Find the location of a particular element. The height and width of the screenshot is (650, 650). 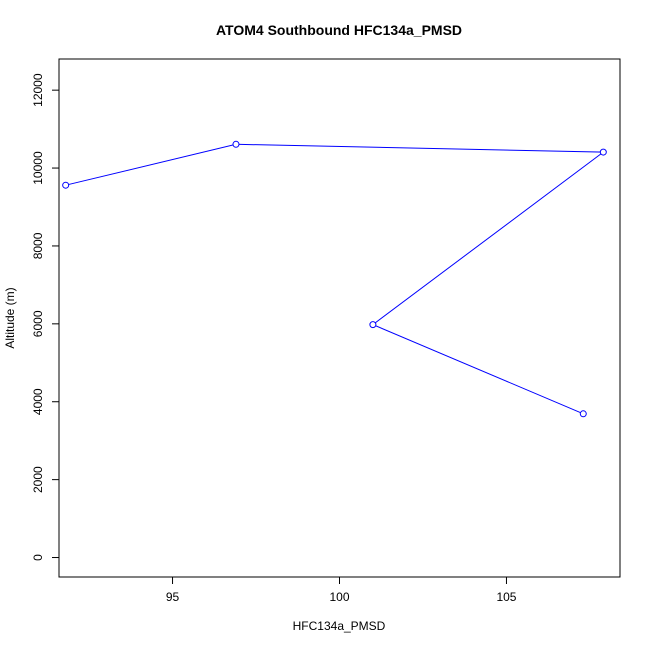

y-tick-label: 4000 is located at coordinates (38, 401).